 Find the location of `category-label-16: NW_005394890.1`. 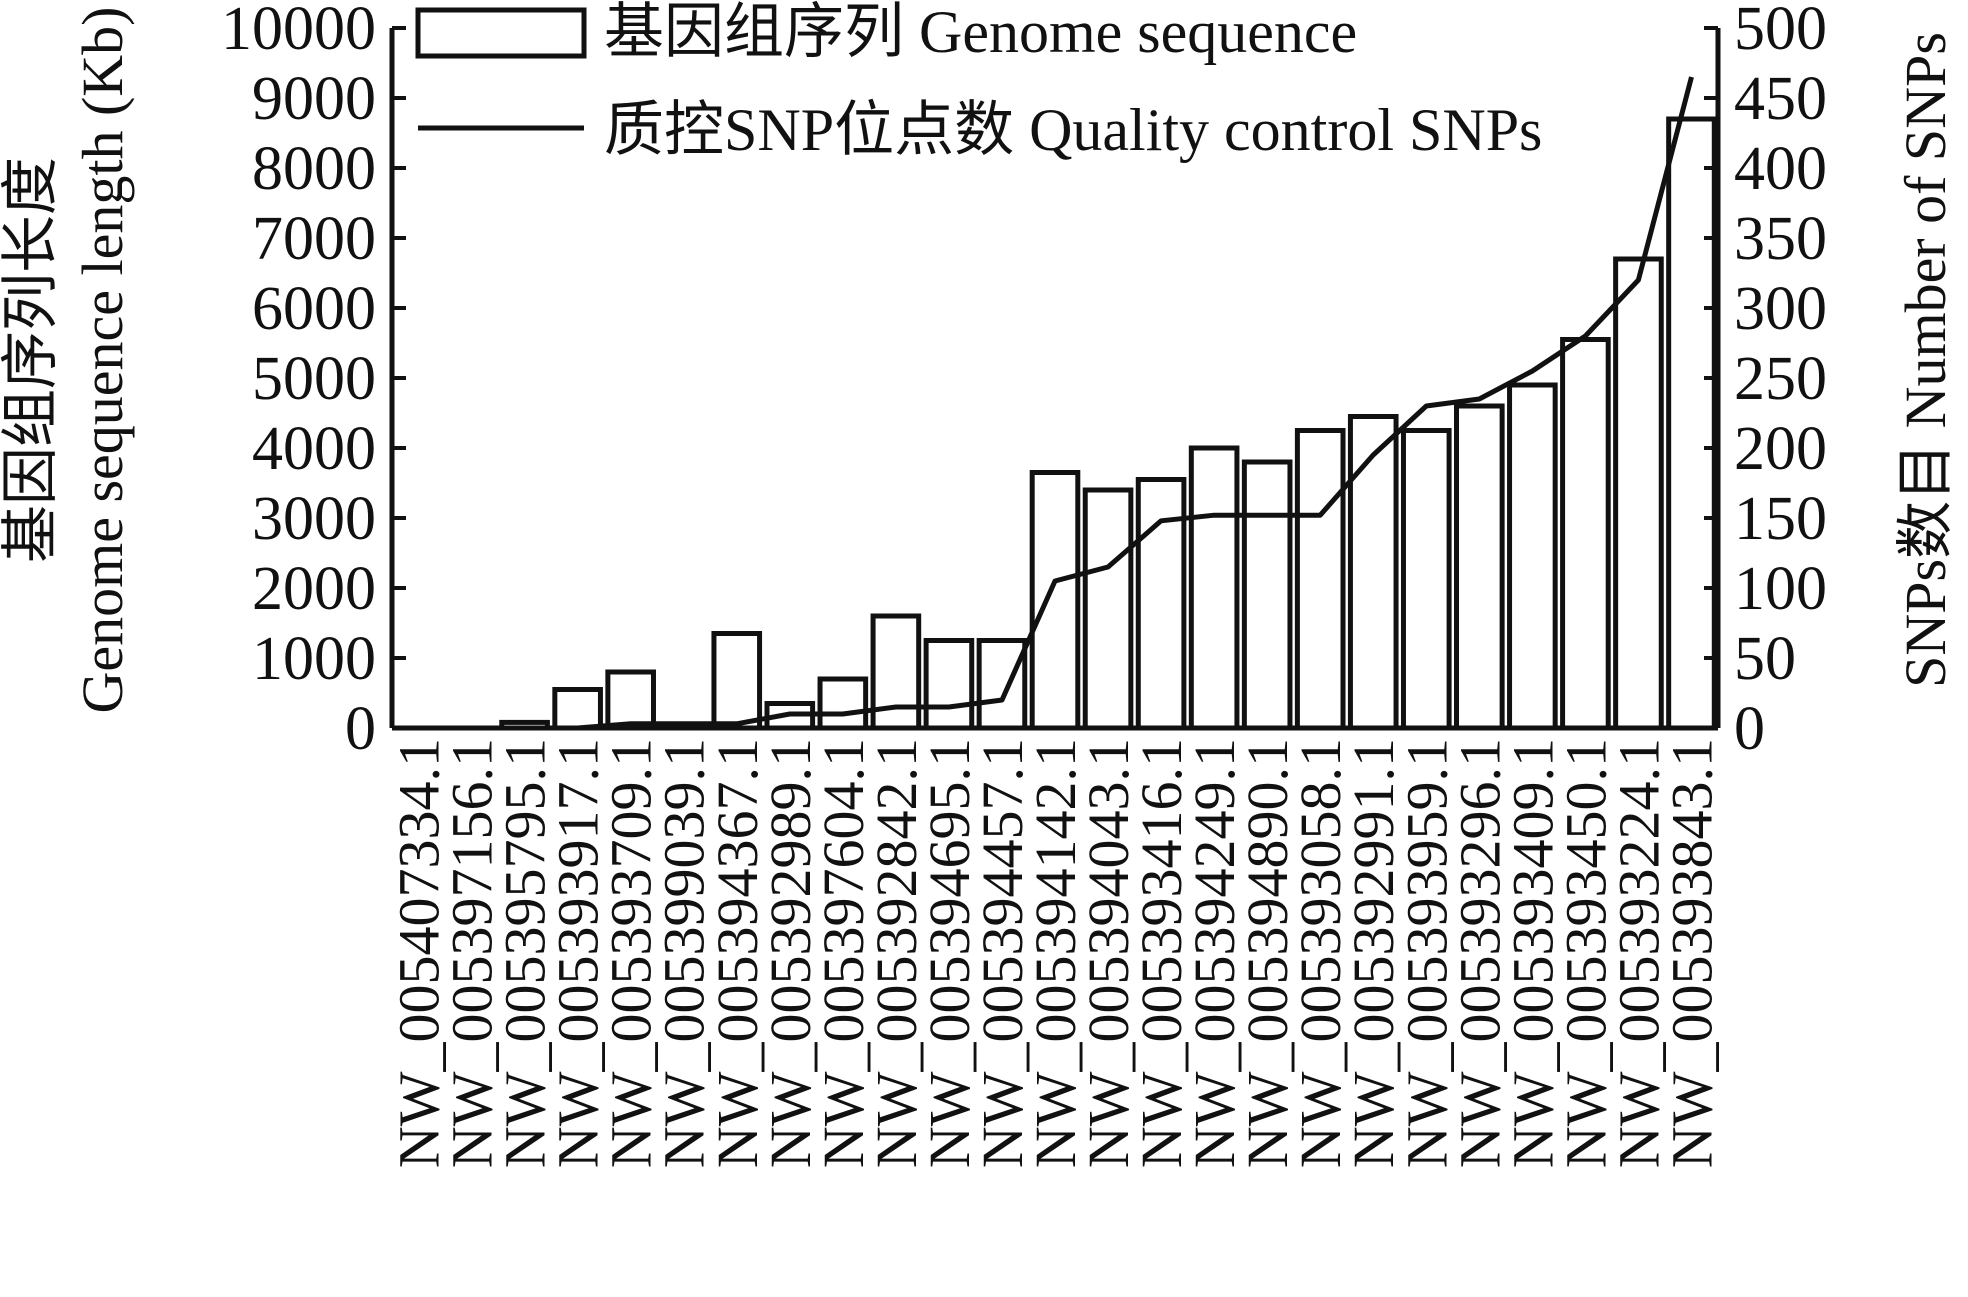

category-label-16: NW_005394890.1 is located at coordinates (1267, 953).